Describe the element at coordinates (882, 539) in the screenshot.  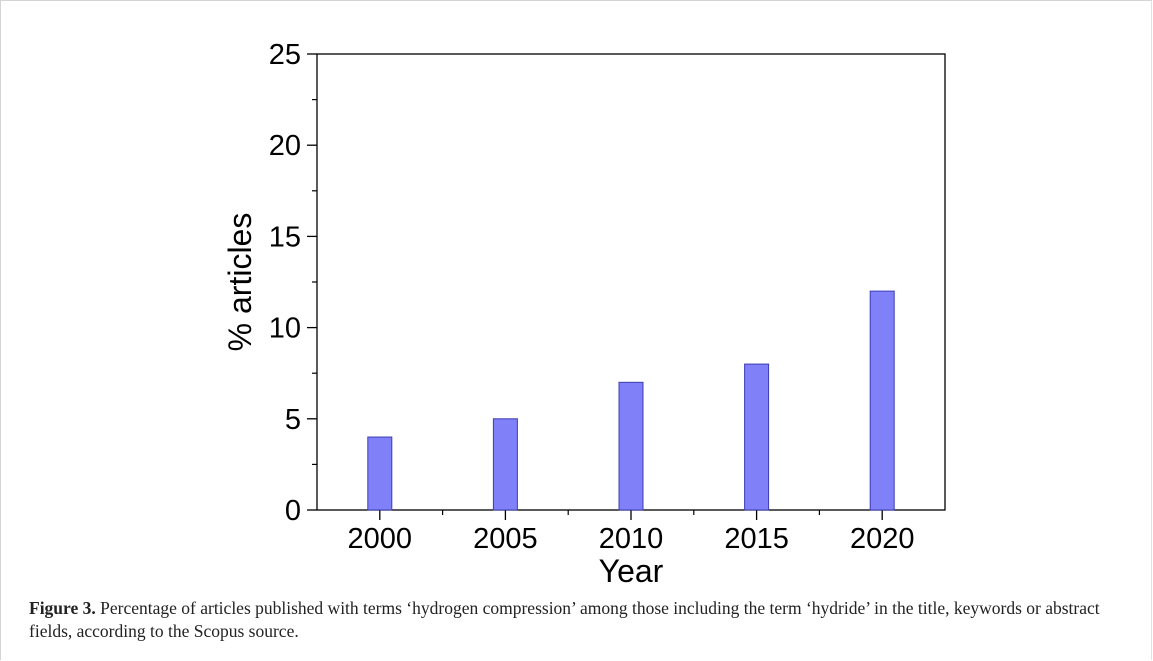
I see `x-tick-label: 2020` at that location.